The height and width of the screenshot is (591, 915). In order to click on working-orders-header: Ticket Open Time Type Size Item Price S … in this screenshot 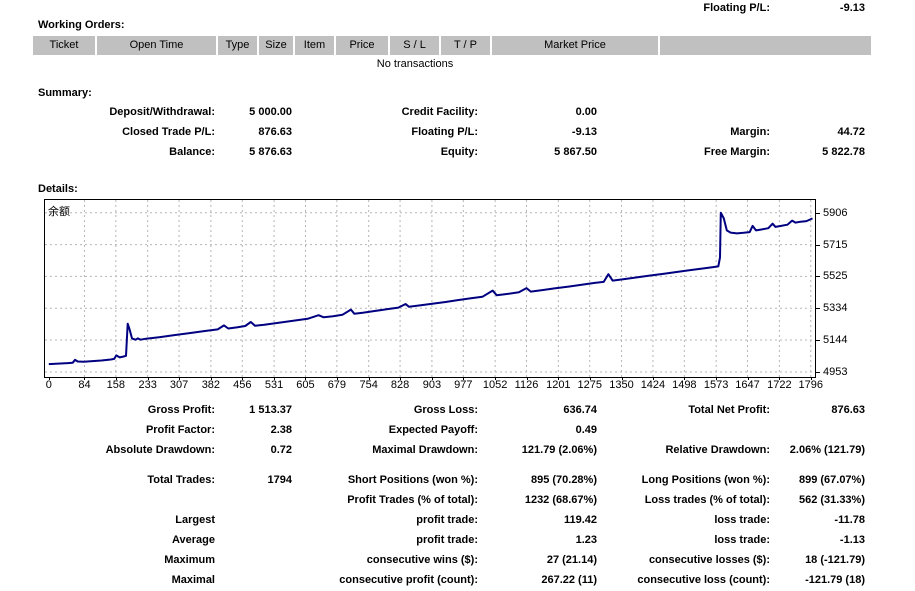, I will do `click(452, 45)`.